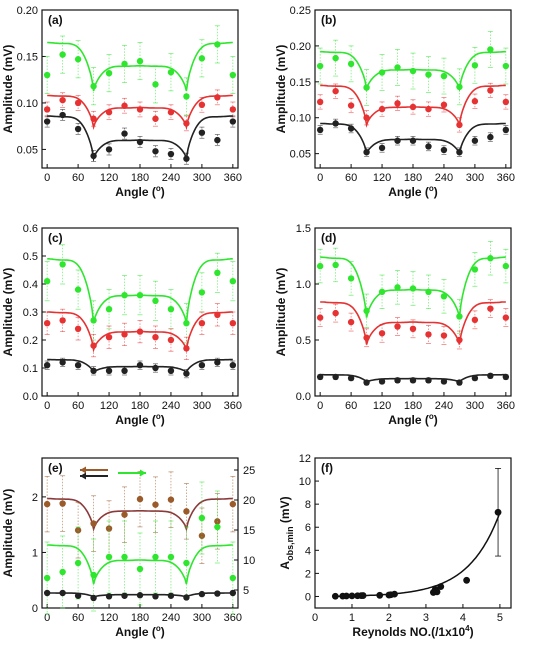 The width and height of the screenshot is (550, 653). What do you see at coordinates (290, 543) in the screenshot?
I see `y-axis-title-sub: obs,min` at bounding box center [290, 543].